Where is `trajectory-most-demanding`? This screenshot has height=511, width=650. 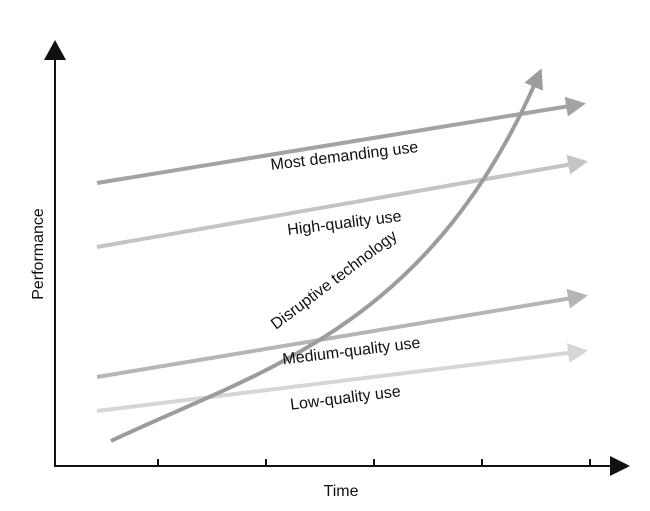 trajectory-most-demanding is located at coordinates (341, 140).